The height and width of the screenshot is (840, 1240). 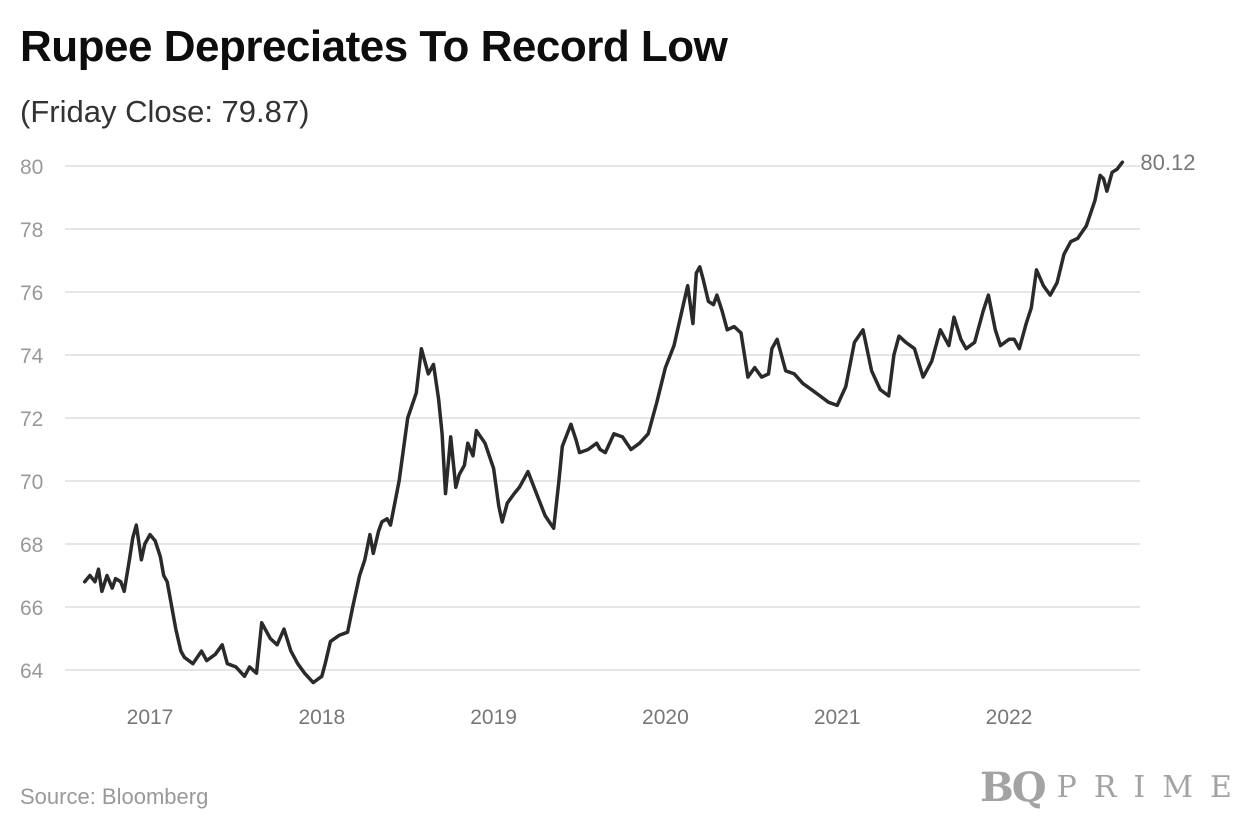 What do you see at coordinates (31, 293) in the screenshot?
I see `y-tick-label: 76` at bounding box center [31, 293].